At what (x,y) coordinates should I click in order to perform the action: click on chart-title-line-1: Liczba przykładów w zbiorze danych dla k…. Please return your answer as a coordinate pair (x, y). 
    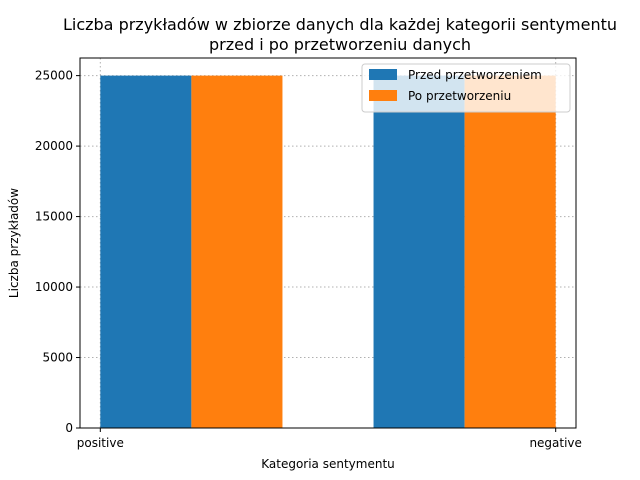
    Looking at the image, I should click on (340, 24).